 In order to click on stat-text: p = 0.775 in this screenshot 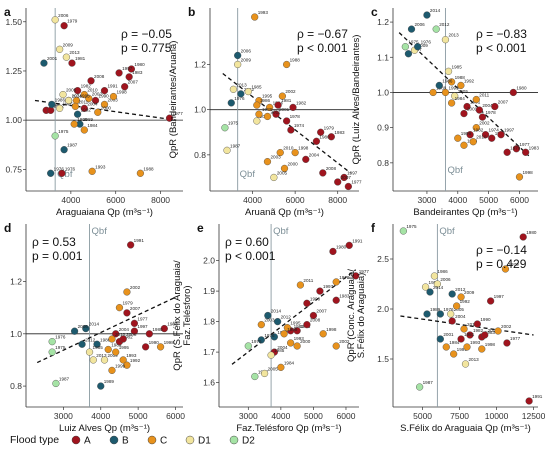, I will do `click(146, 48)`.